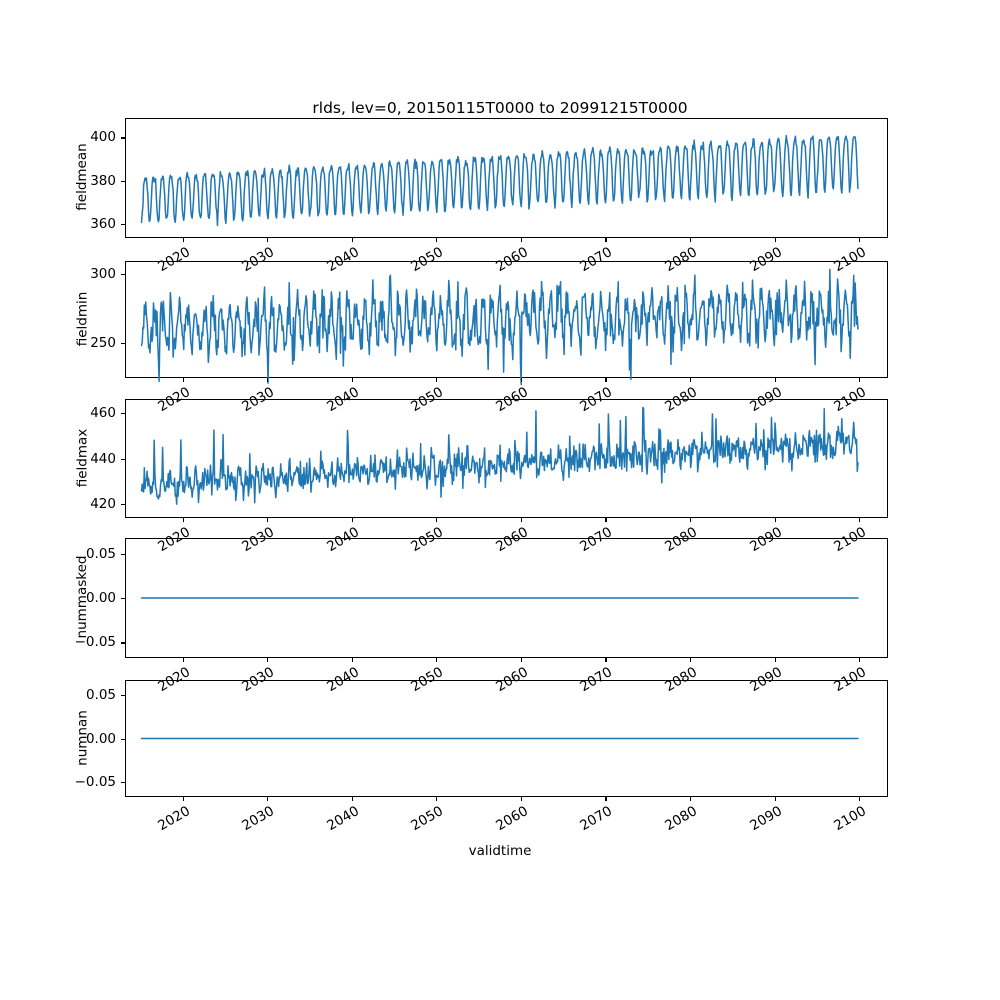 This screenshot has width=1000, height=1000. I want to click on series-fieldmax, so click(499, 455).